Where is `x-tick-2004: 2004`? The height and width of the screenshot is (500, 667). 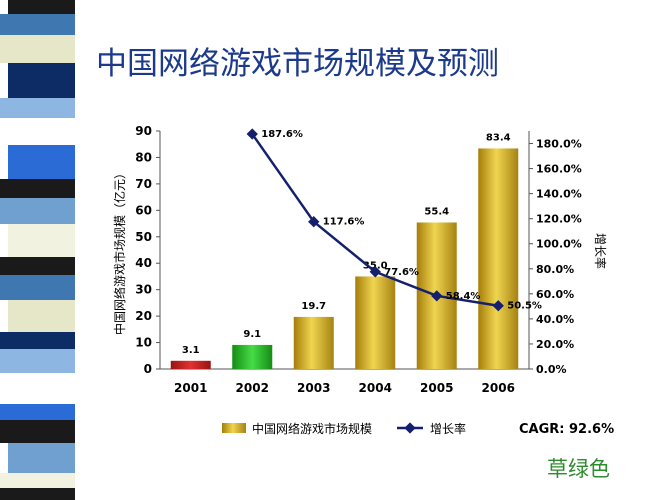
x-tick-2004: 2004 is located at coordinates (375, 388).